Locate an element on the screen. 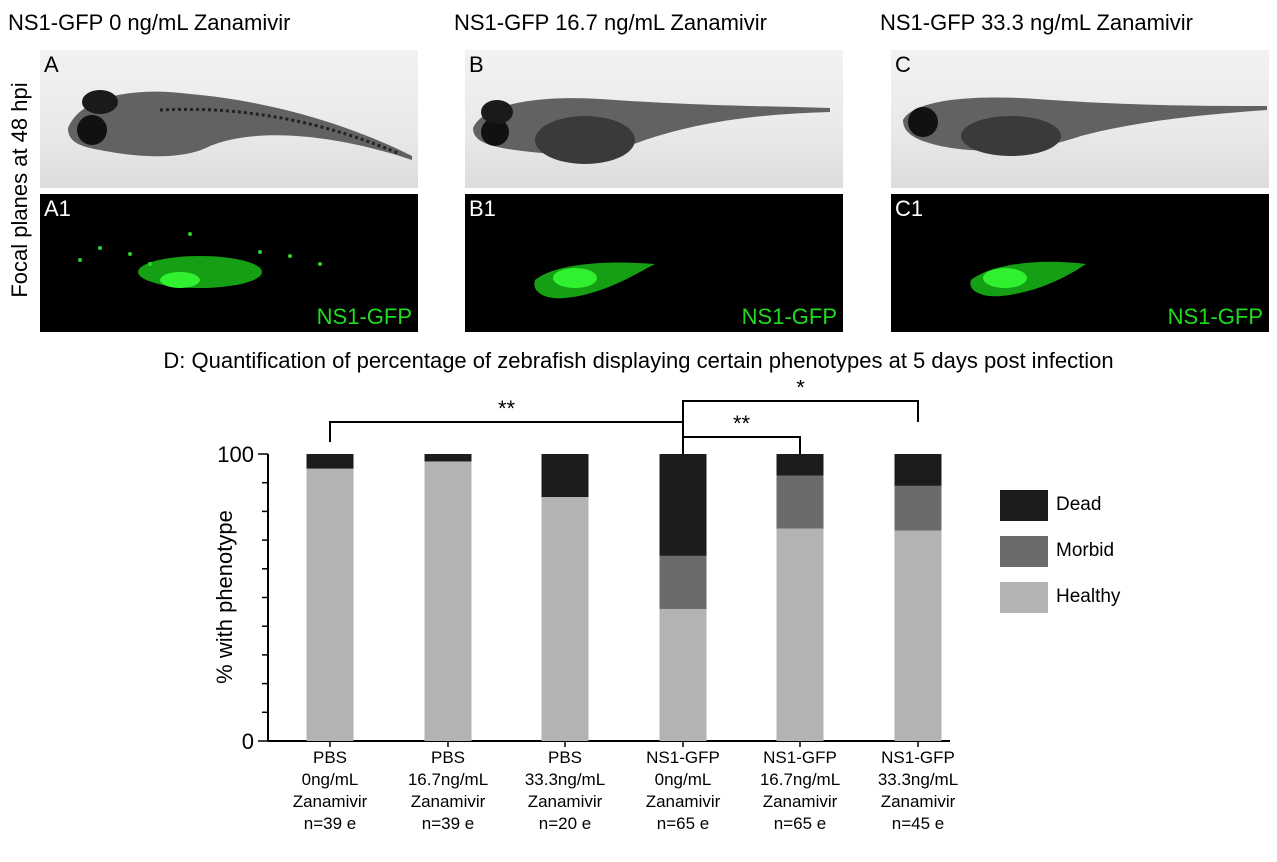  y-tick-label-0: 0 is located at coordinates (248, 741).